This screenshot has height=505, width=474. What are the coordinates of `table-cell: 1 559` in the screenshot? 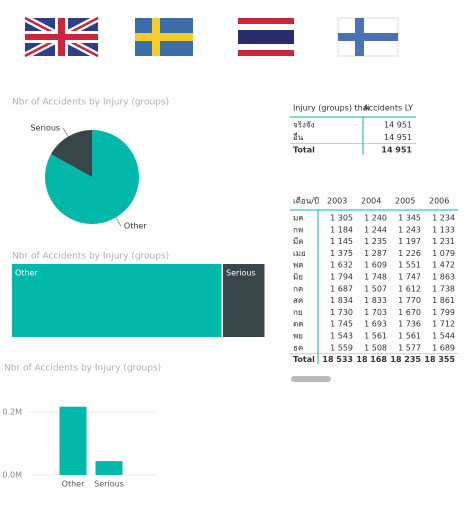 It's located at (341, 347).